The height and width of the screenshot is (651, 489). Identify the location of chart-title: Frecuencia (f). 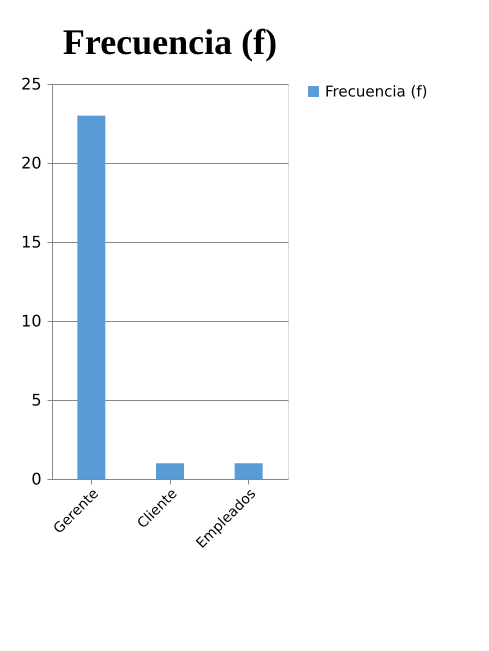
(170, 42).